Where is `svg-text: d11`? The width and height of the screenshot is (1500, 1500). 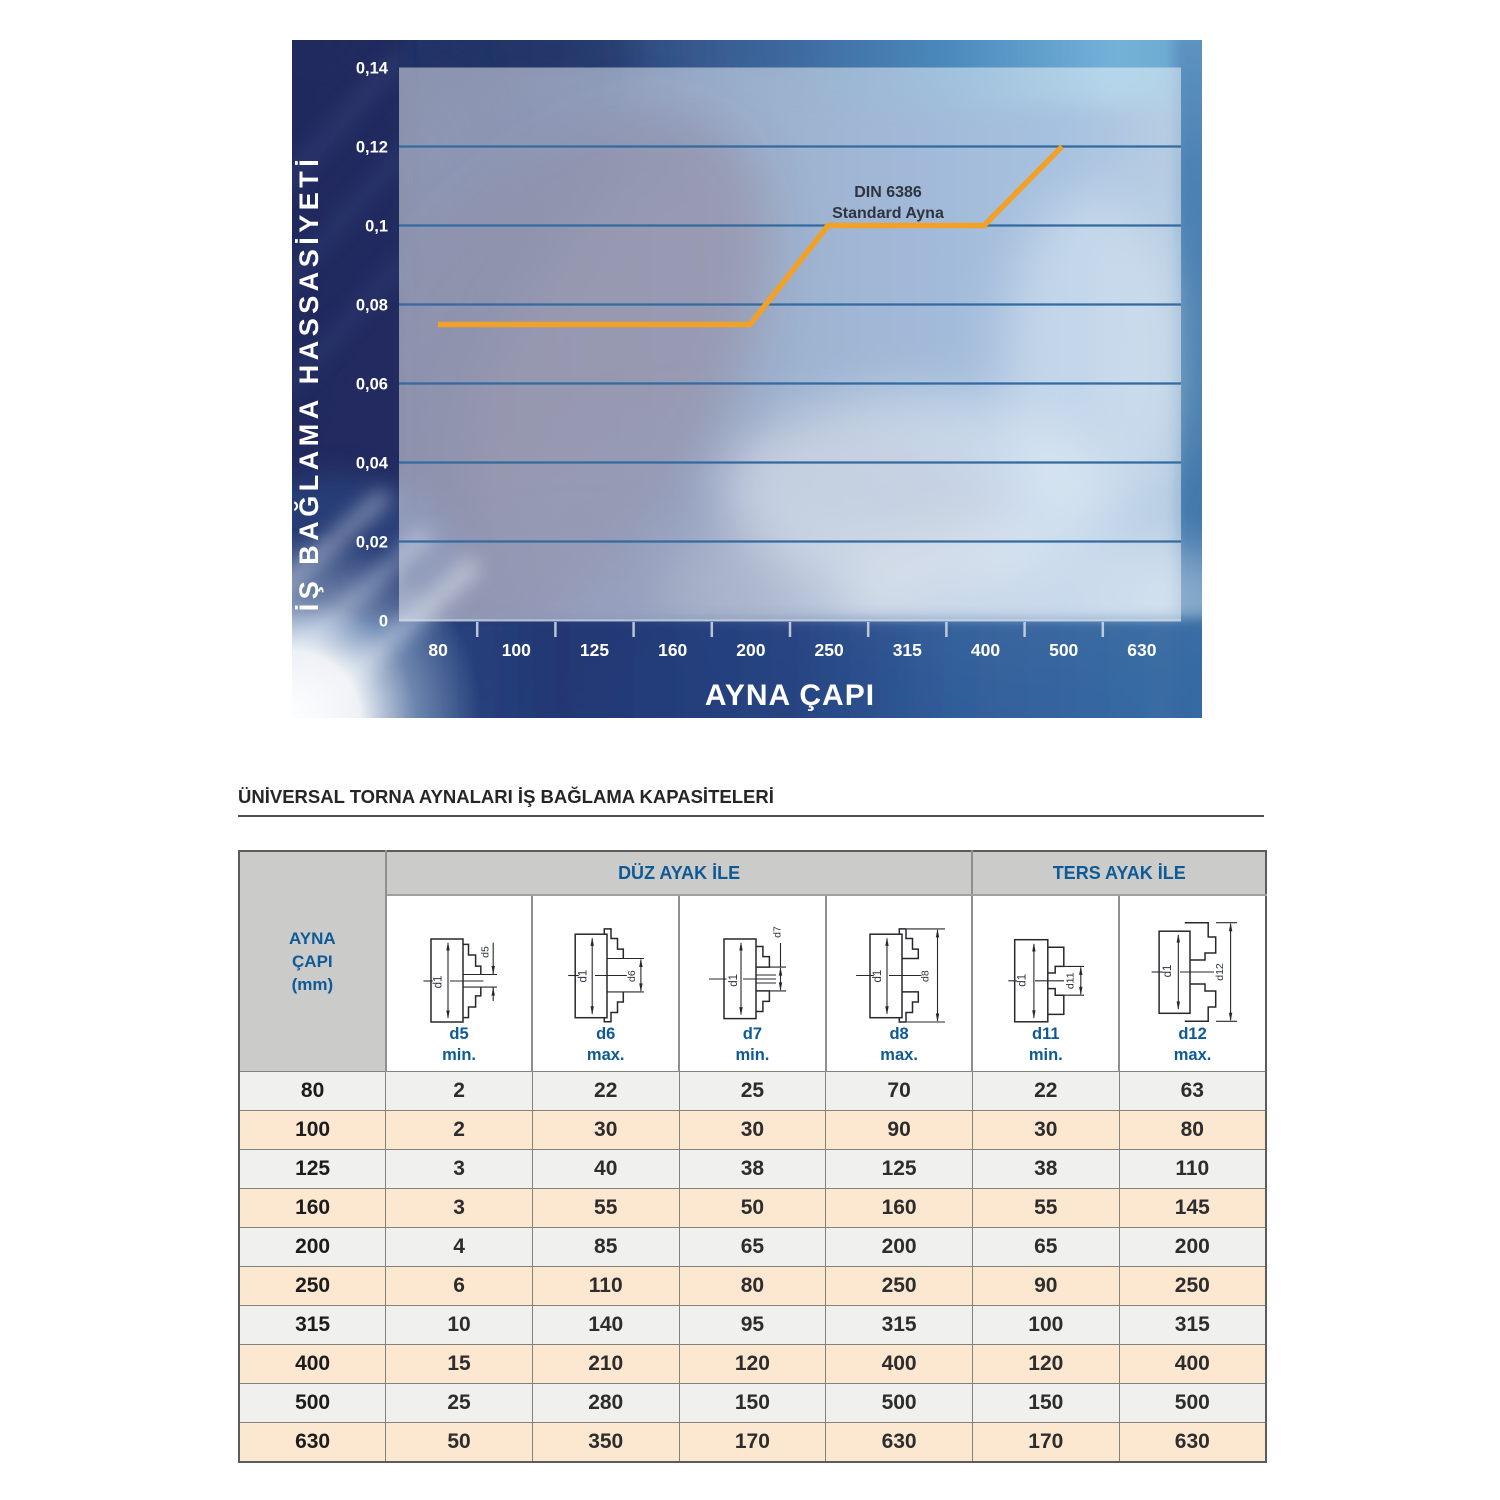 svg-text: d11 is located at coordinates (1071, 980).